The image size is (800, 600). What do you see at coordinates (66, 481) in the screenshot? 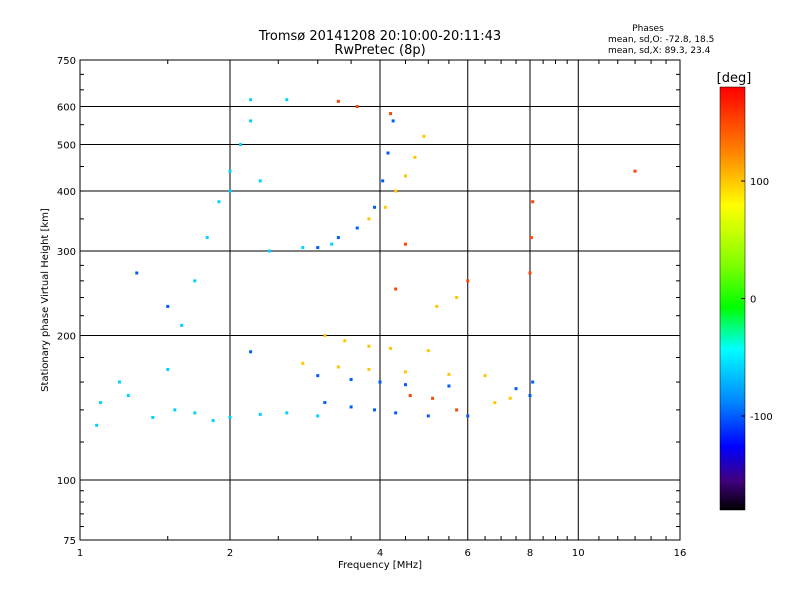
I see `y-tick-label: 100` at bounding box center [66, 481].